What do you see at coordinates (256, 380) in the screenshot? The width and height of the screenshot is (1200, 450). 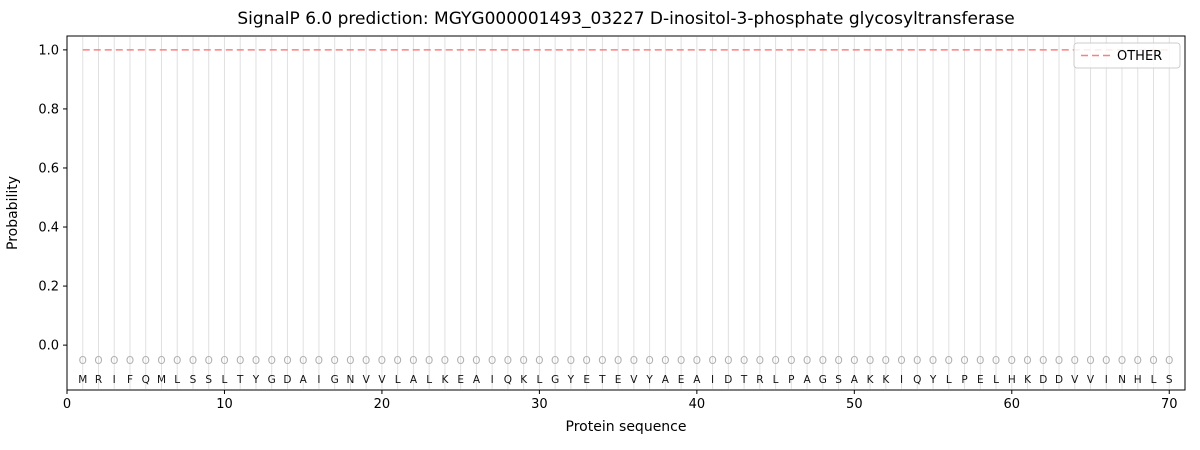 I see `residue-letter: Y` at bounding box center [256, 380].